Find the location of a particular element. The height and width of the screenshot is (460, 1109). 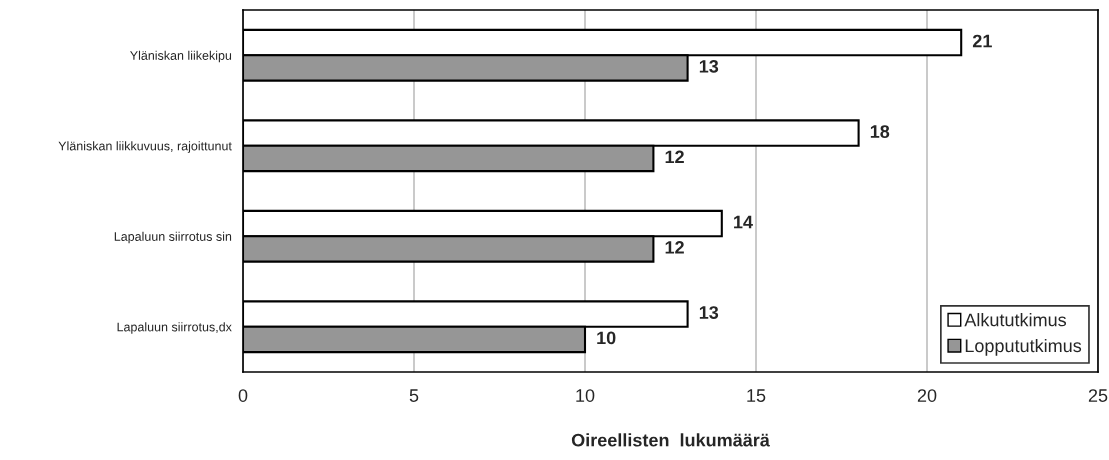

y-tick-label: Yläniskan liikkuvuus, rajoittunut is located at coordinates (145, 147).